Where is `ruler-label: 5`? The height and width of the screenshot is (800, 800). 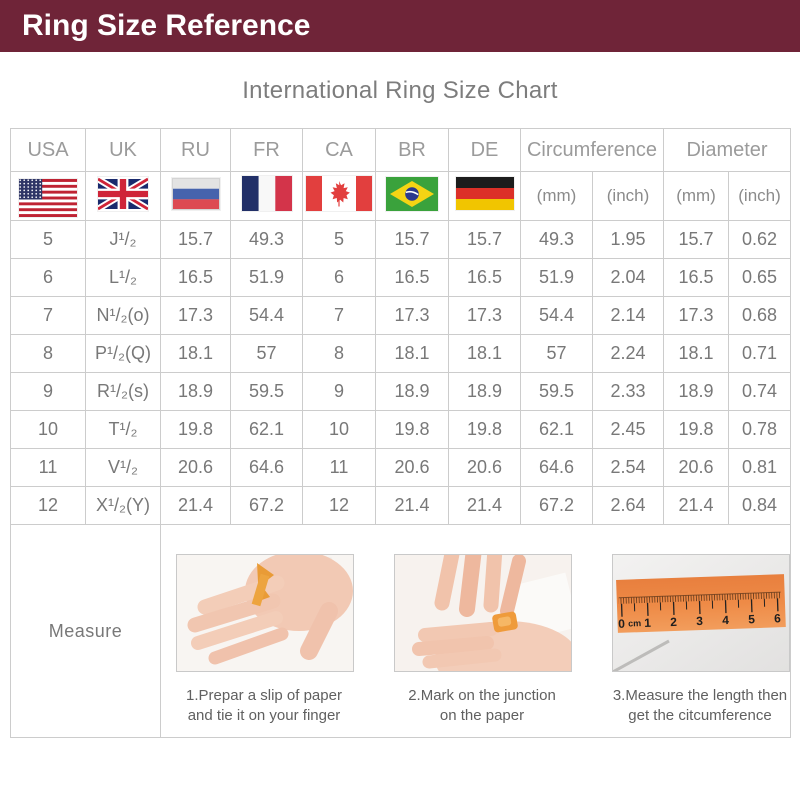
ruler-label: 5 is located at coordinates (751, 619).